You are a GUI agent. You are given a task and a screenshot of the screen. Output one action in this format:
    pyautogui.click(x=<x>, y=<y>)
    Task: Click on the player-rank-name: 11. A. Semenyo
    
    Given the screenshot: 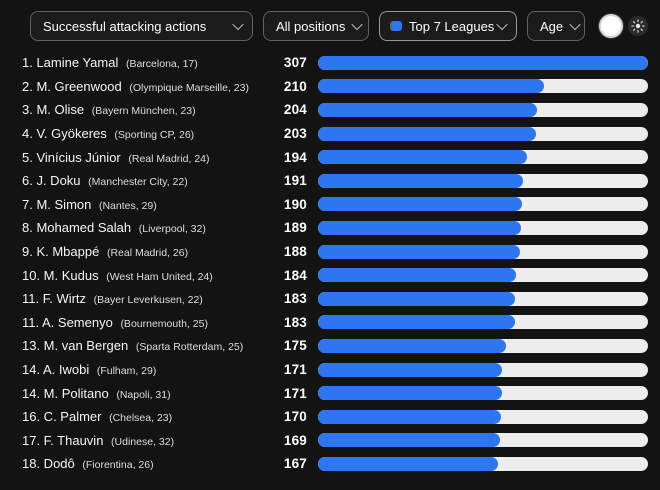 What is the action you would take?
    pyautogui.click(x=69, y=322)
    